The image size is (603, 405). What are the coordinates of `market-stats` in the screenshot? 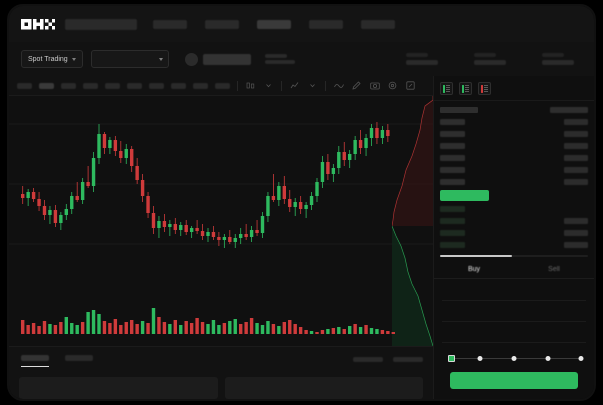 It's located at (494, 59).